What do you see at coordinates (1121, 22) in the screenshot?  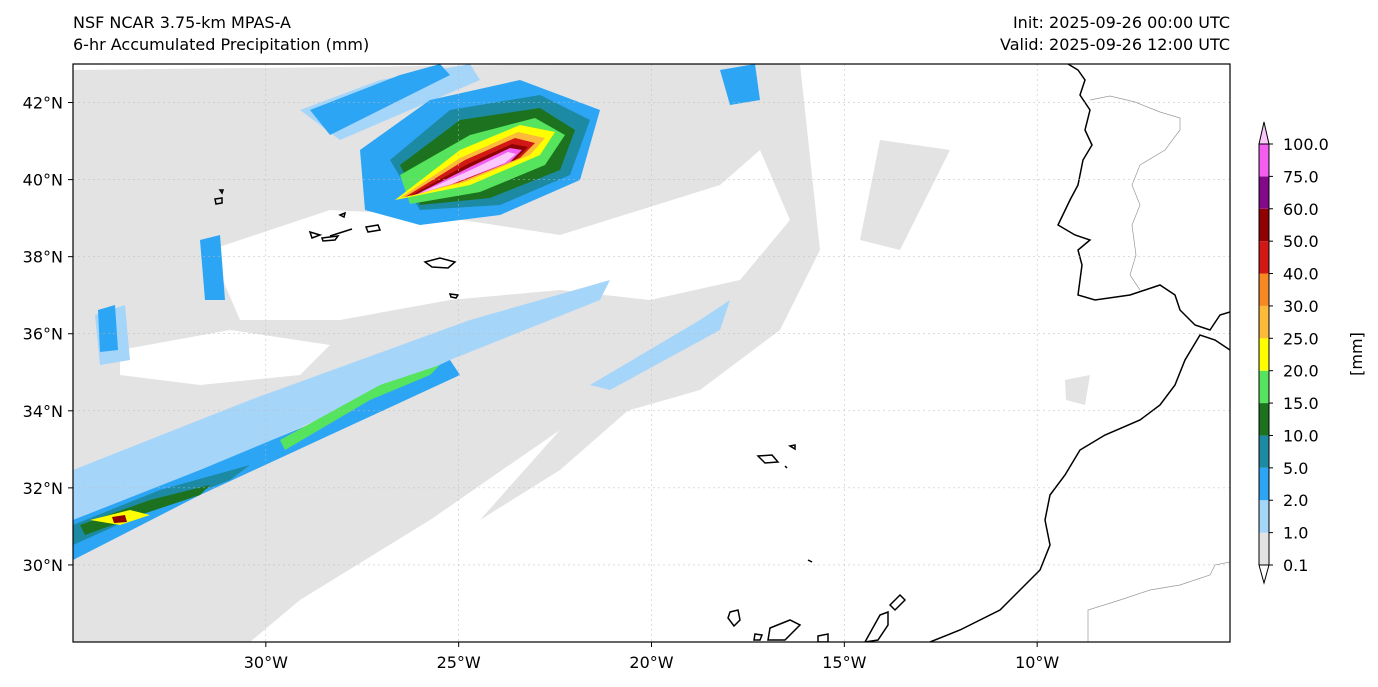 I see `init-time: Init: 2025-09-26 00:00 UTC` at bounding box center [1121, 22].